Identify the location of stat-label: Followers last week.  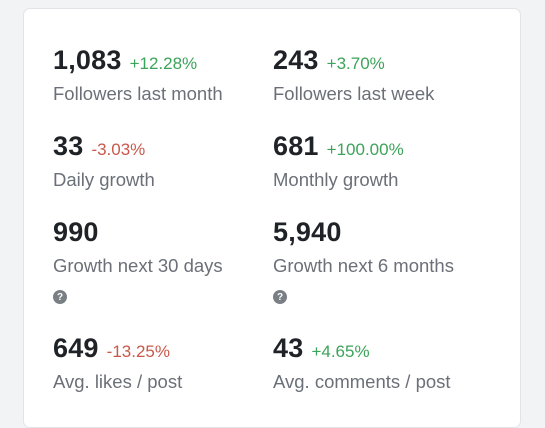
(354, 93).